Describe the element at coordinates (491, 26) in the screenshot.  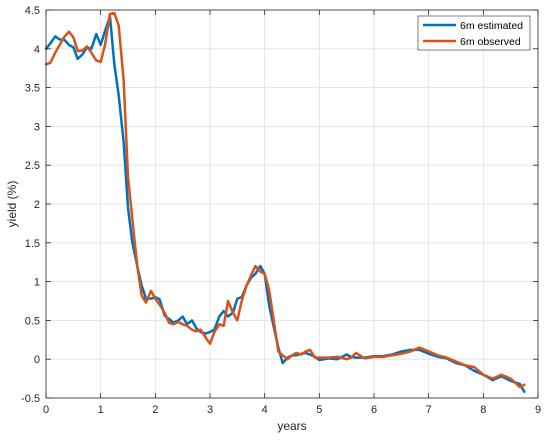
I see `legend-label-6m-estimated: 6m estimated` at that location.